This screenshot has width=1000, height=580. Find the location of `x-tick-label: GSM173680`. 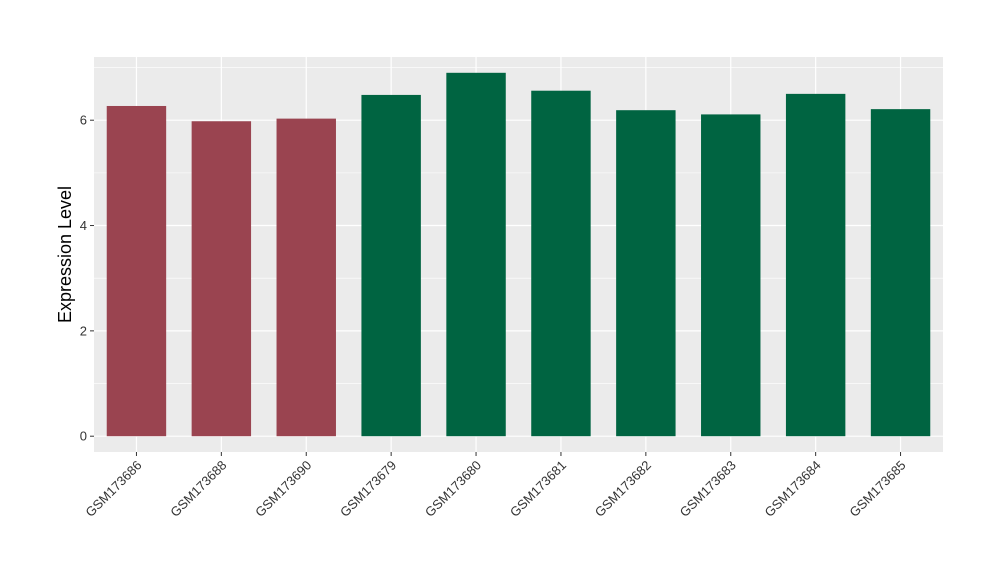

x-tick-label: GSM173680 is located at coordinates (453, 489).